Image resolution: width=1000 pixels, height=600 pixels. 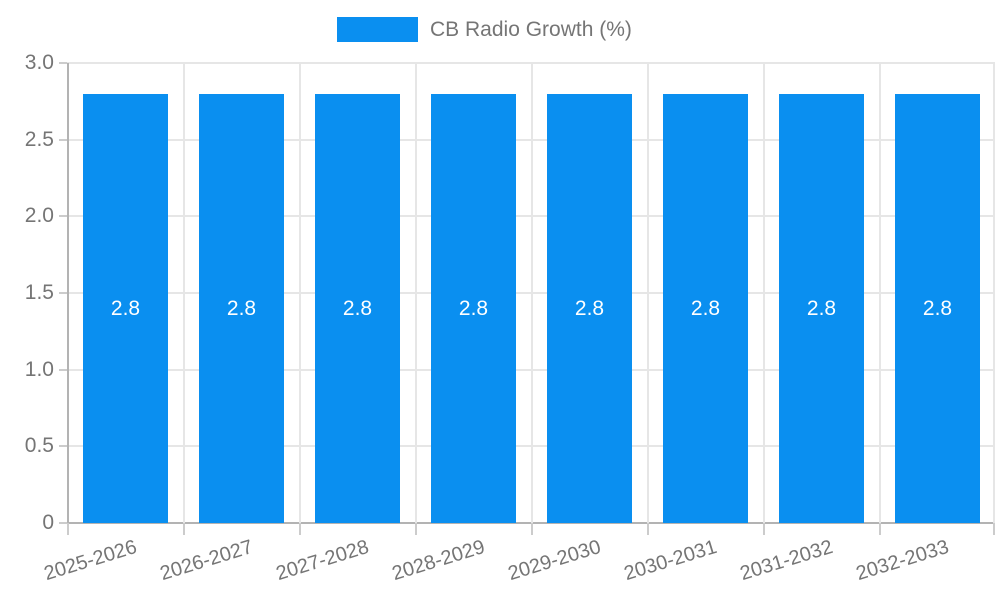 I want to click on legend: CB Radio Growth (%), so click(x=500, y=30).